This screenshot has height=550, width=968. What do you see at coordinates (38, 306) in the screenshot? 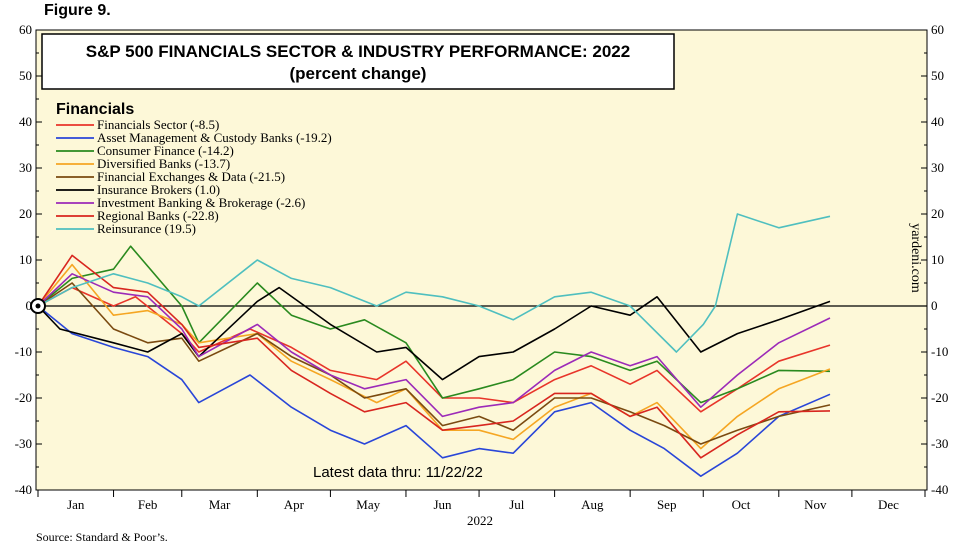
I see `origin-marker-dot` at bounding box center [38, 306].